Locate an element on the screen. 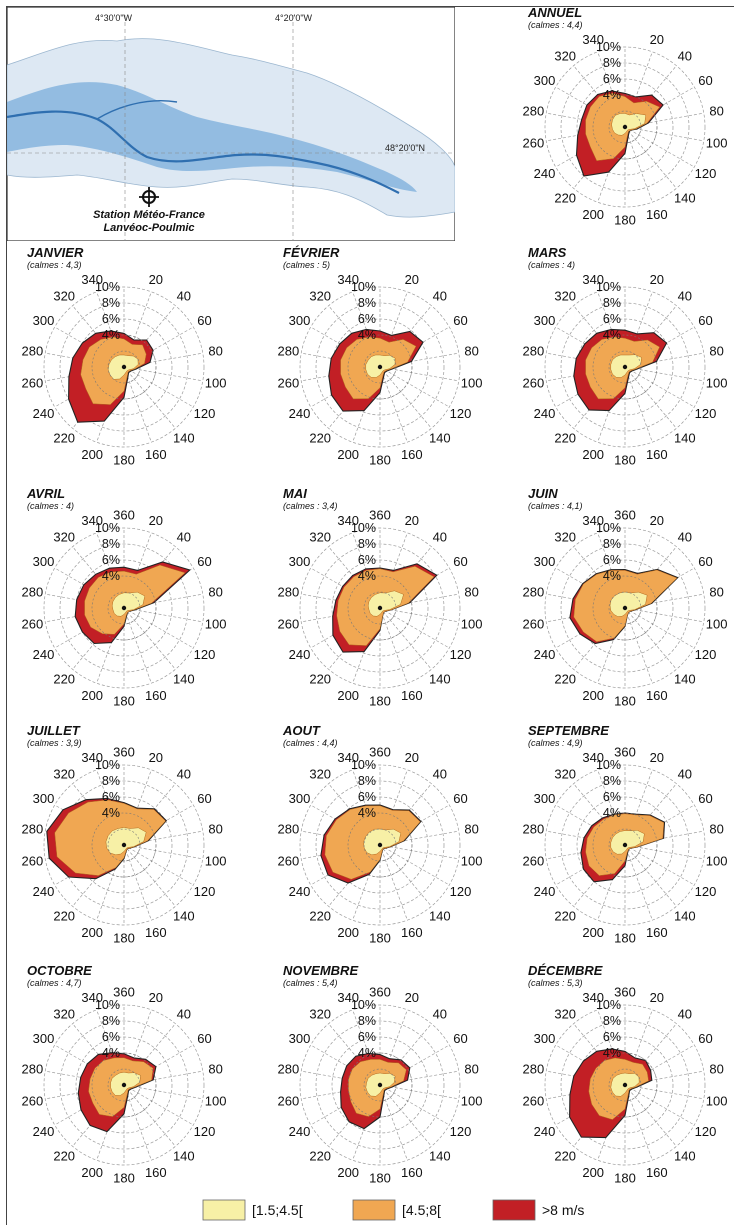 This screenshot has width=738, height=1227. map-coord-lat: 48°20'0"N is located at coordinates (405, 148).